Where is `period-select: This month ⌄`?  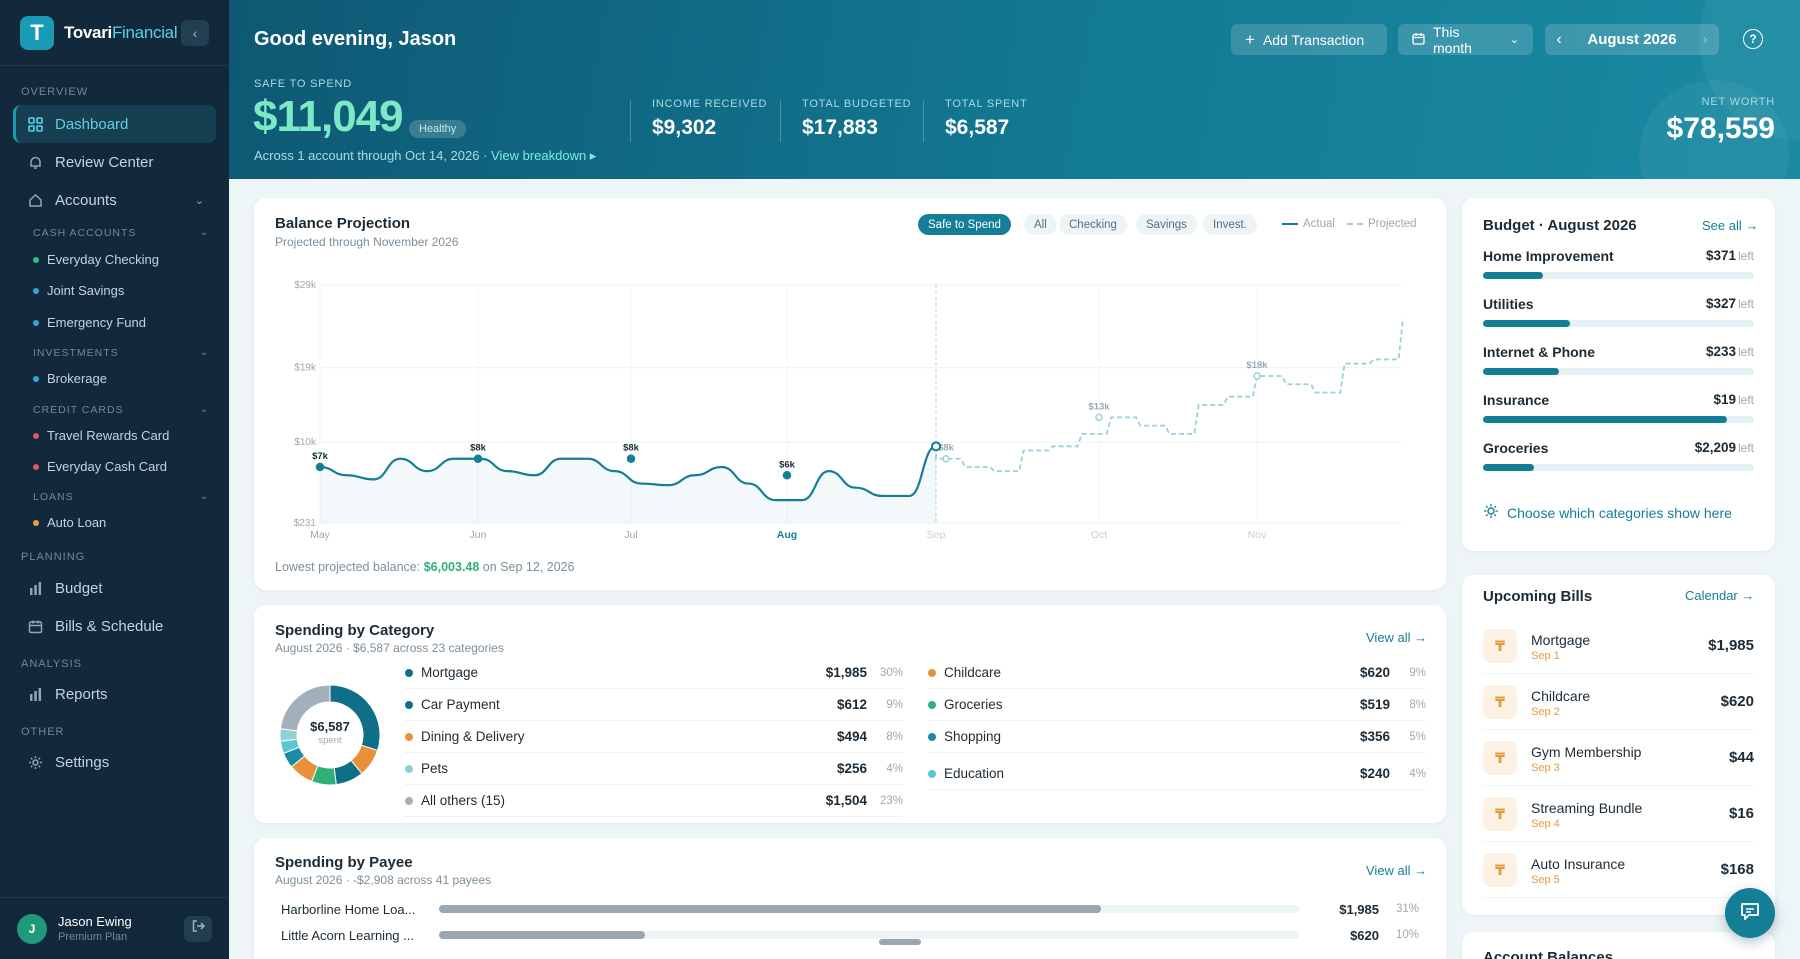
period-select: This month ⌄ is located at coordinates (1465, 40).